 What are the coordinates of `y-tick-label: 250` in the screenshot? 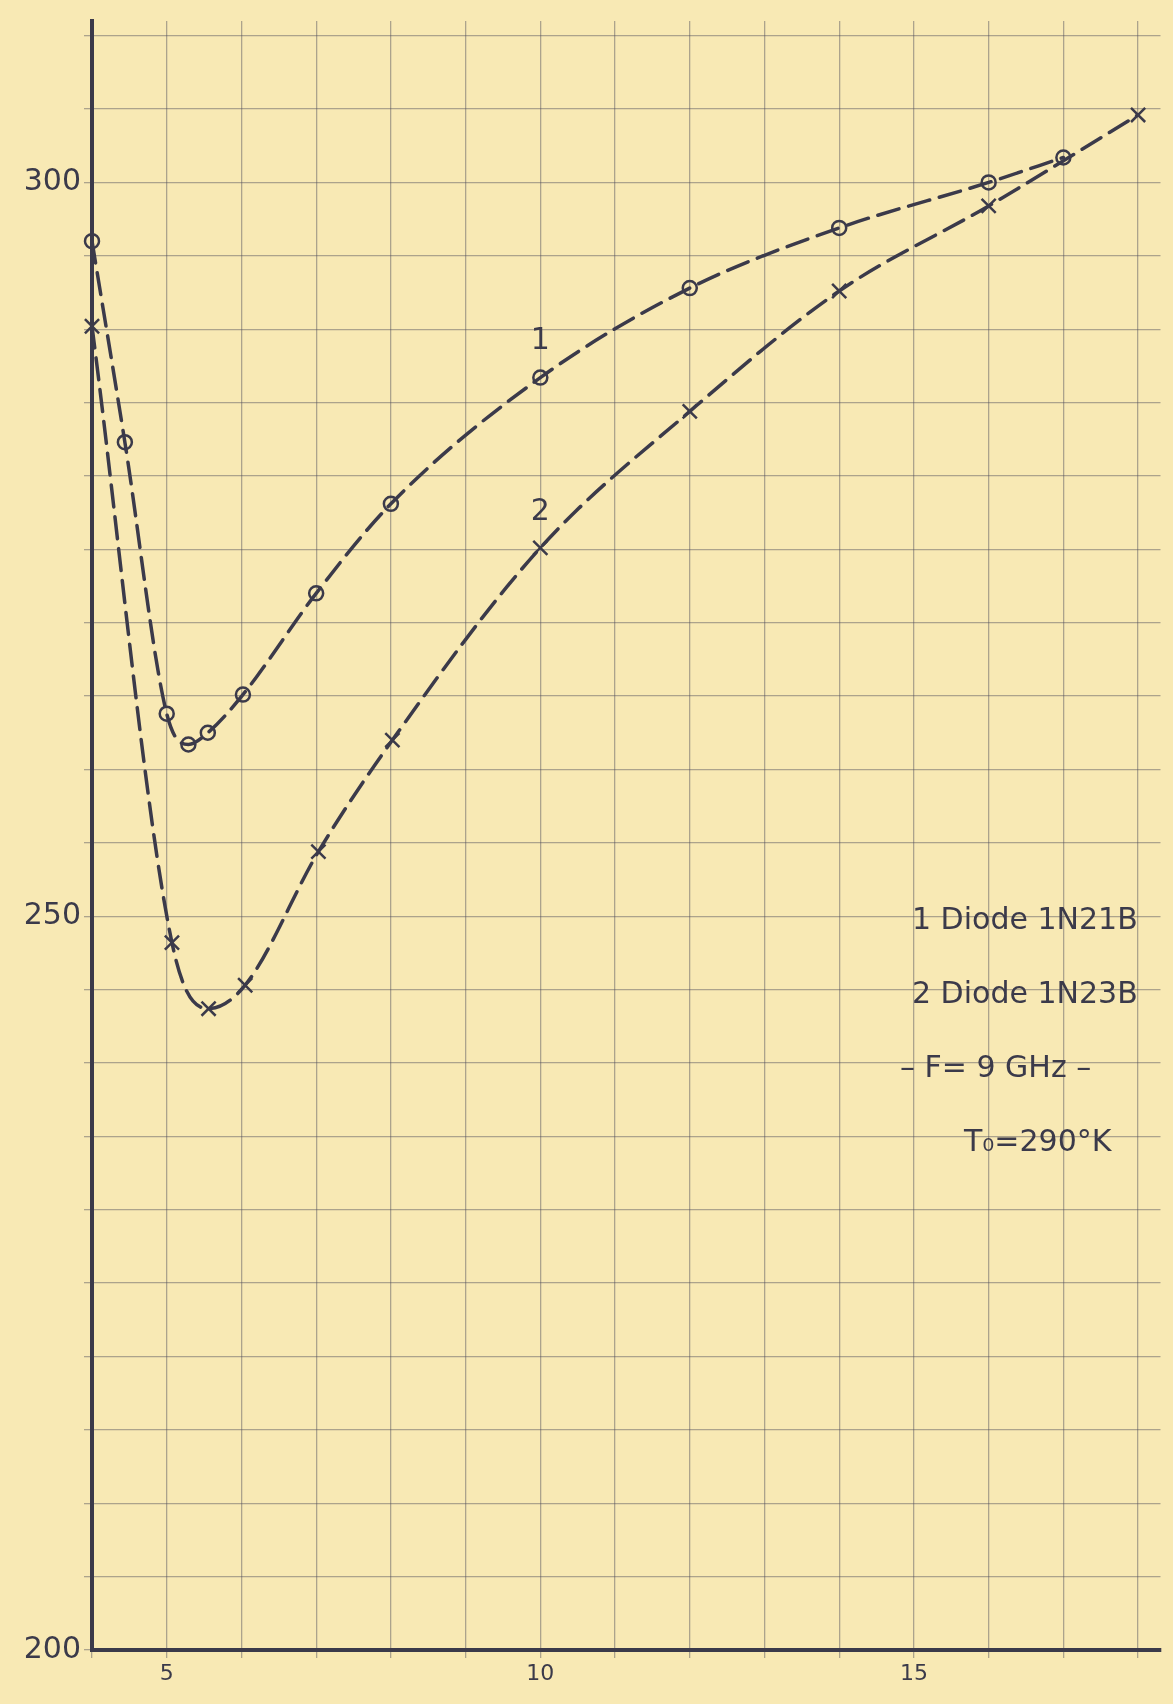 It's located at (52, 914).